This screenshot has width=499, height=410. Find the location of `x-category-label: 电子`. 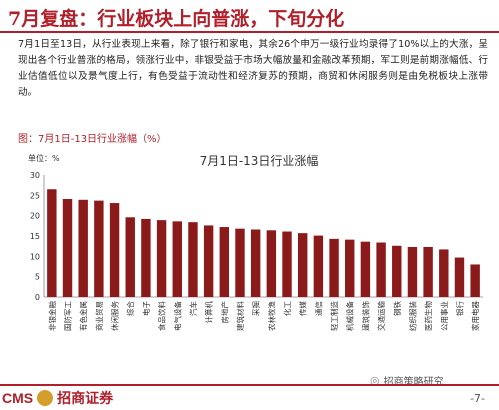

x-category-label: 电子 is located at coordinates (146, 308).